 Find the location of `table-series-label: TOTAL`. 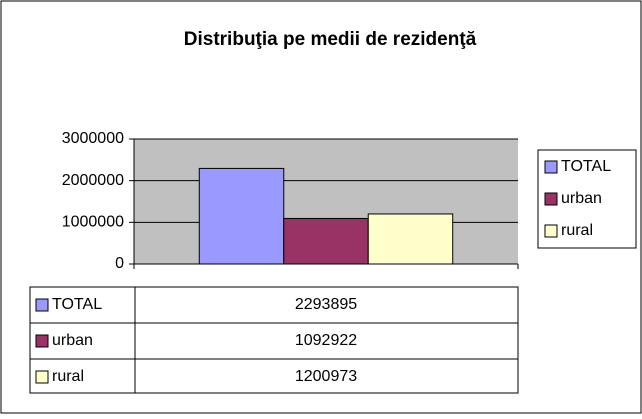

table-series-label: TOTAL is located at coordinates (77, 304).